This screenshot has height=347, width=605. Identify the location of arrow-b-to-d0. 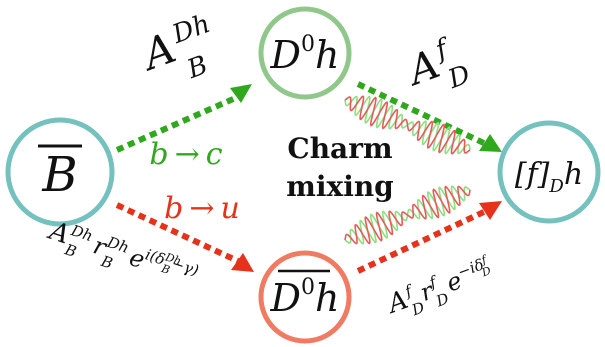
(183, 118).